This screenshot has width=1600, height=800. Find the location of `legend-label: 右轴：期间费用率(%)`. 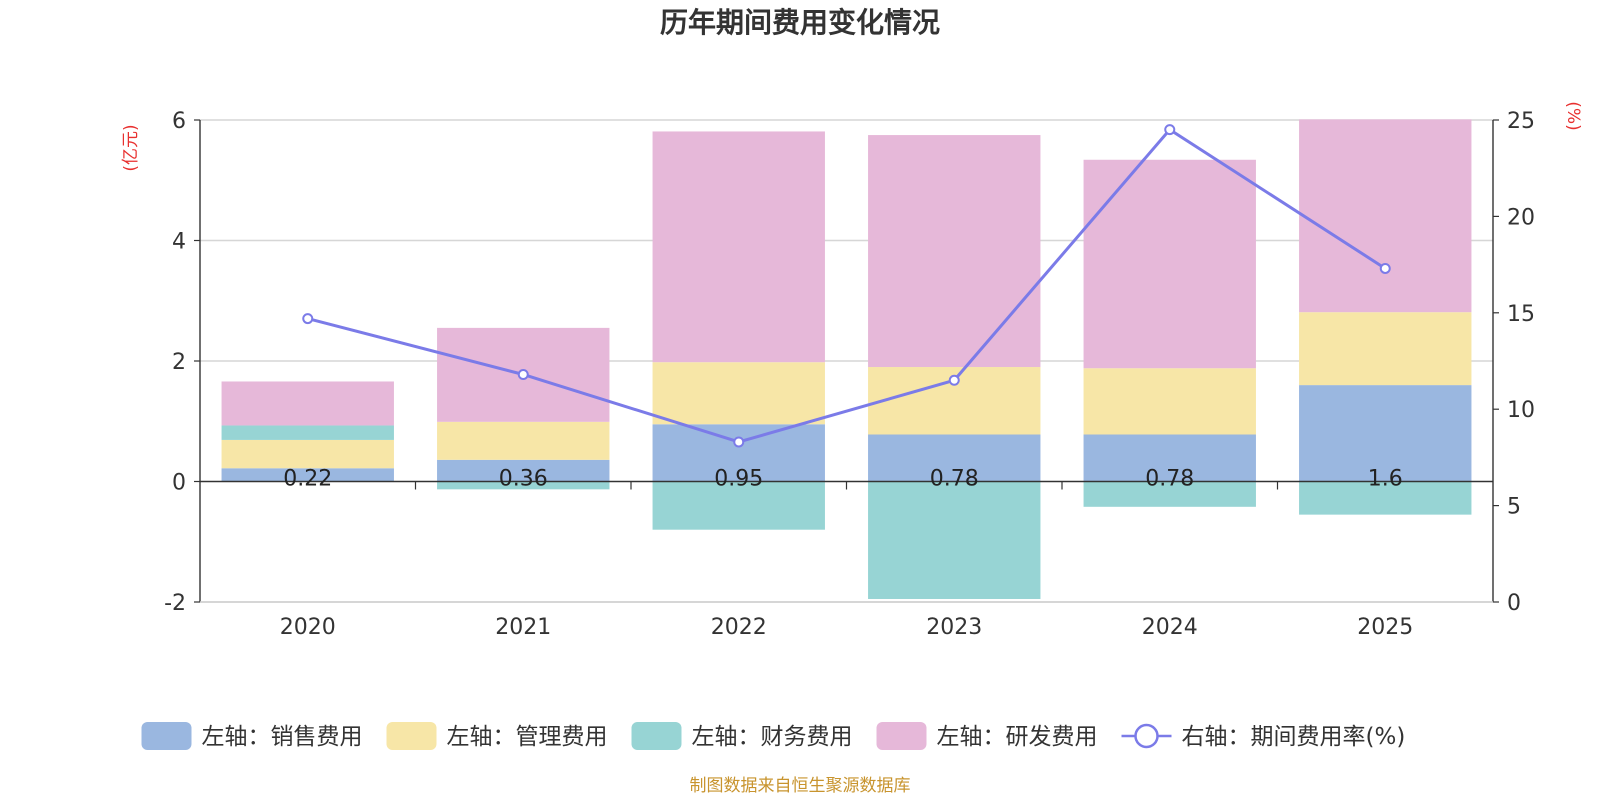

legend-label: 右轴：期间费用率(%) is located at coordinates (1294, 737).